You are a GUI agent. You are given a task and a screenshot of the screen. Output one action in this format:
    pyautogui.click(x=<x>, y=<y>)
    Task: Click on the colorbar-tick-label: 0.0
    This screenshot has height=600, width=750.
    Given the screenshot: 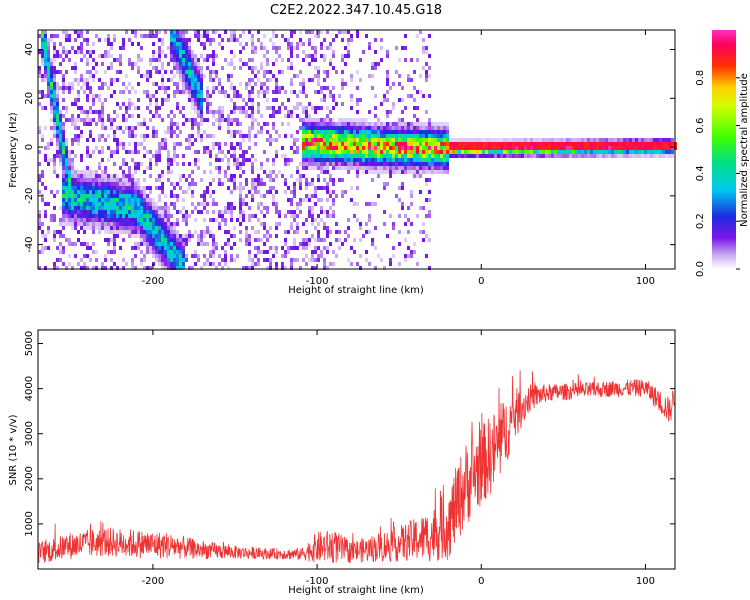 What is the action you would take?
    pyautogui.click(x=700, y=269)
    